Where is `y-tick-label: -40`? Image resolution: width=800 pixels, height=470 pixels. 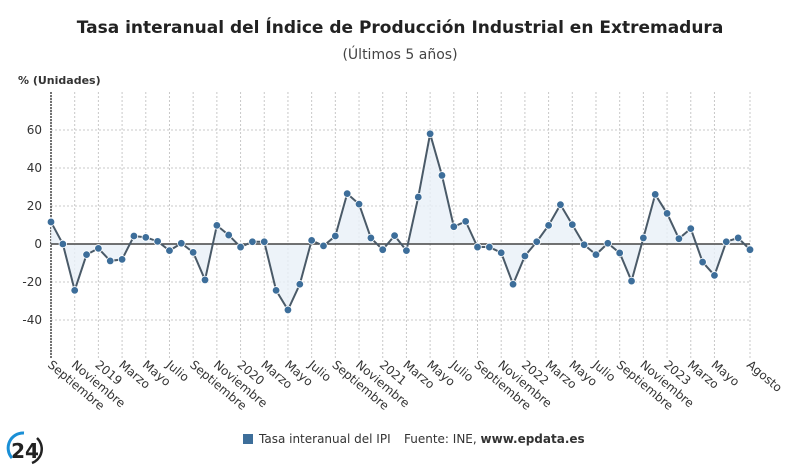 y-tick-label: -40 is located at coordinates (32, 320).